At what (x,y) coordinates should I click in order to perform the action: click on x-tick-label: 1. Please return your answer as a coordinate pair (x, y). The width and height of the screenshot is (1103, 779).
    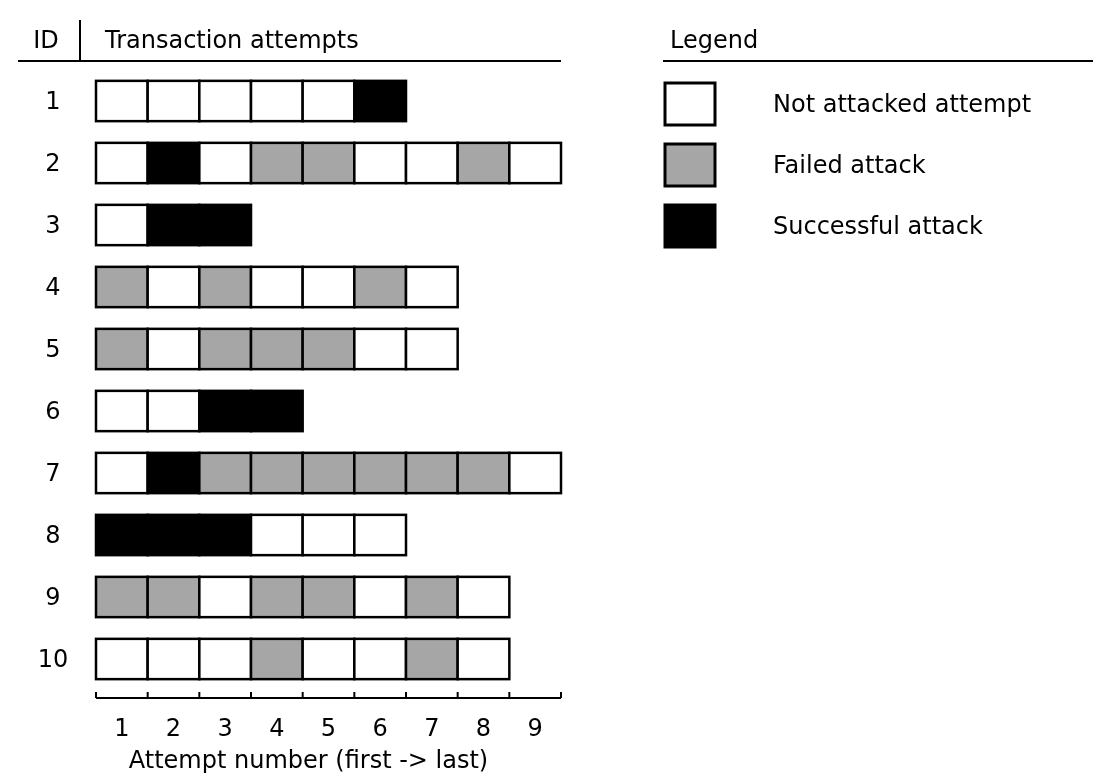
    Looking at the image, I should click on (122, 728).